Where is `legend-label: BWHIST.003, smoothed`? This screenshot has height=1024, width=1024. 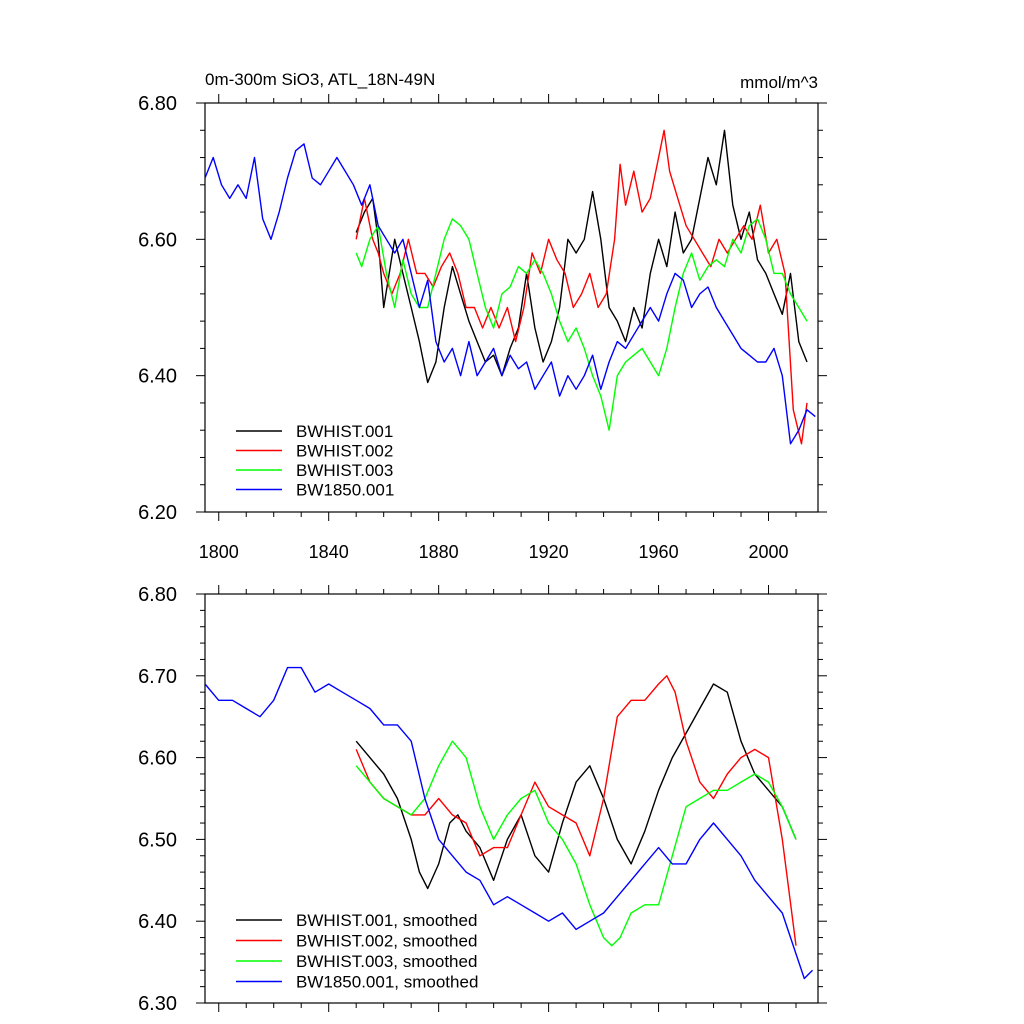 legend-label: BWHIST.003, smoothed is located at coordinates (386, 961).